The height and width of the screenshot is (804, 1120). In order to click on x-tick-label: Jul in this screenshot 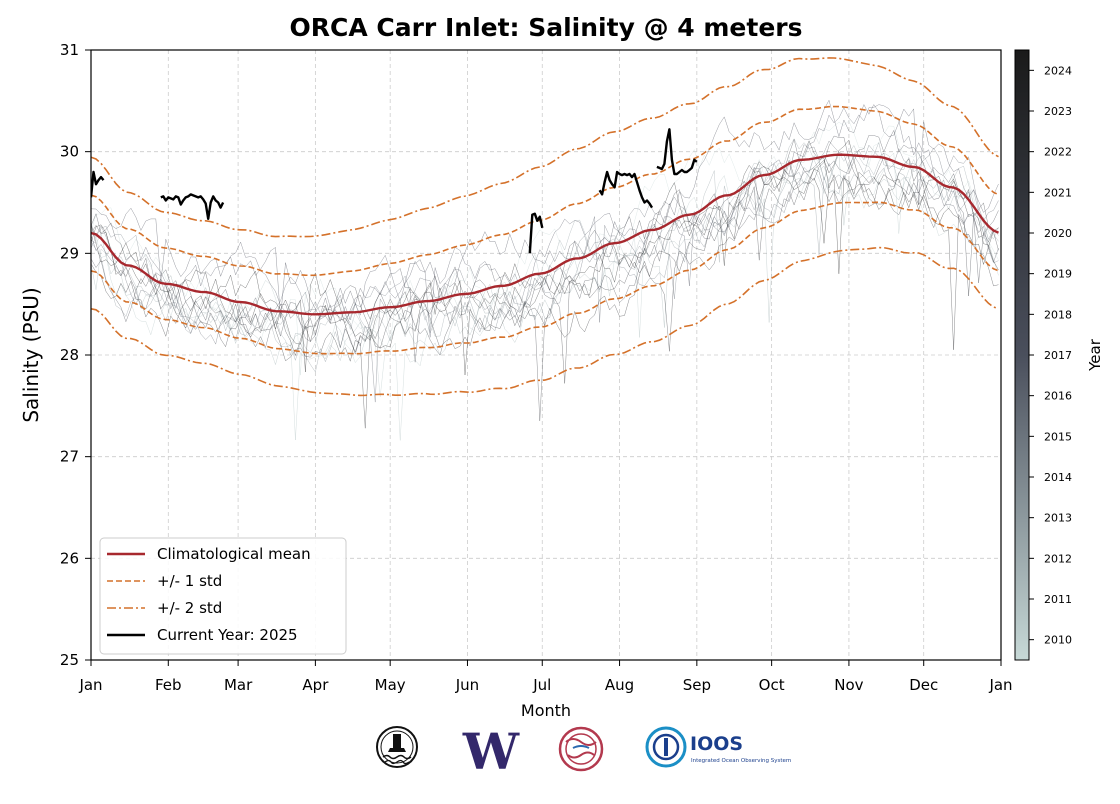, I will do `click(541, 685)`.